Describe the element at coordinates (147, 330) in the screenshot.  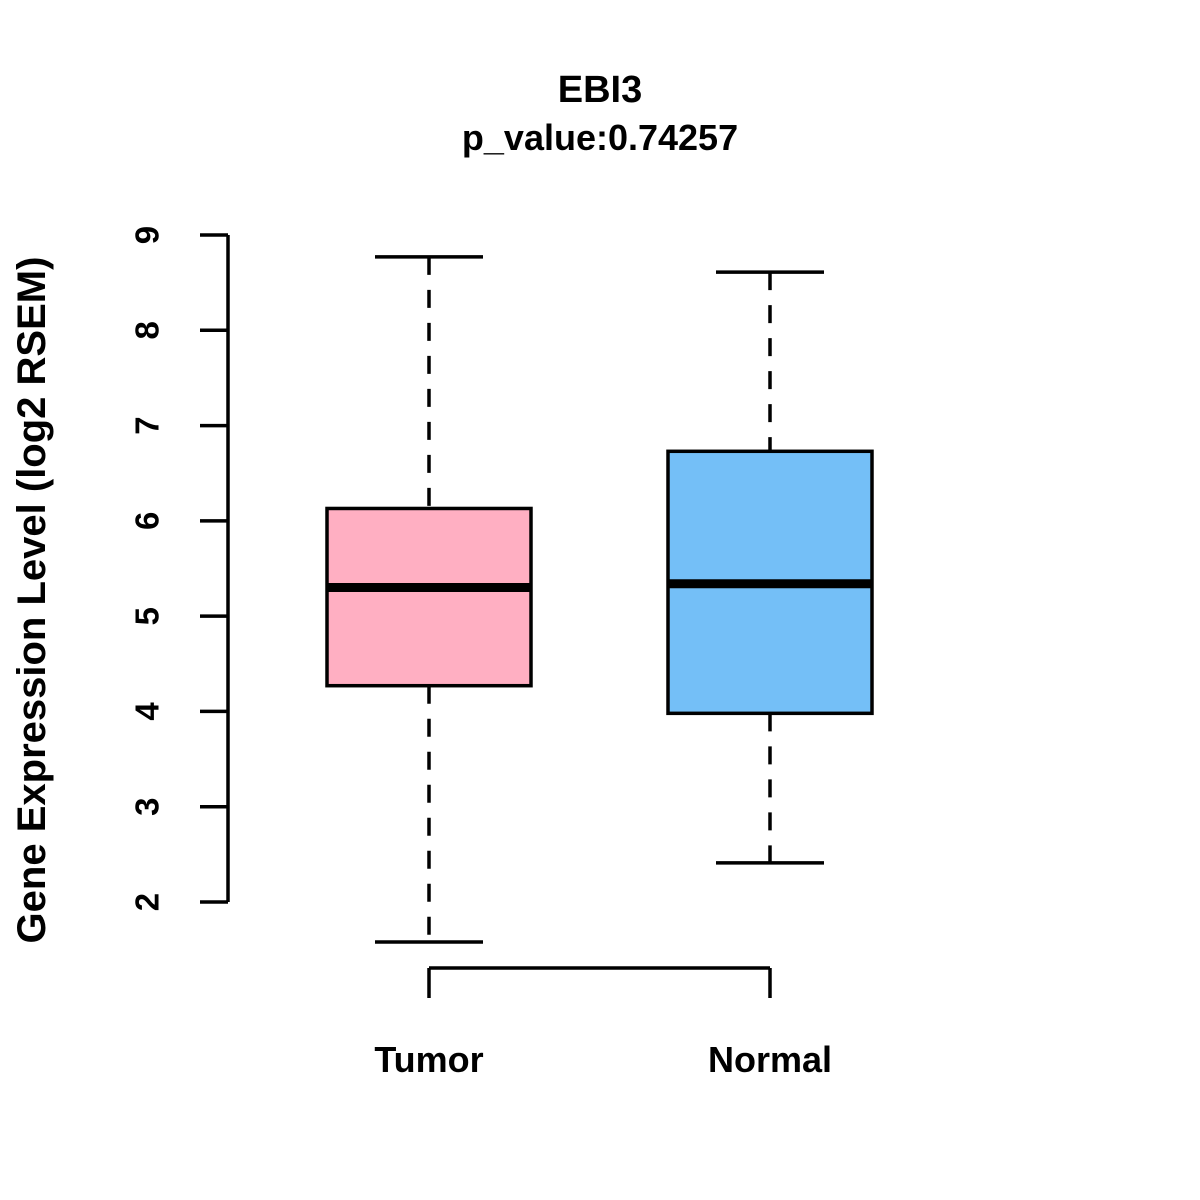
I see `y-tick-label: 8` at that location.